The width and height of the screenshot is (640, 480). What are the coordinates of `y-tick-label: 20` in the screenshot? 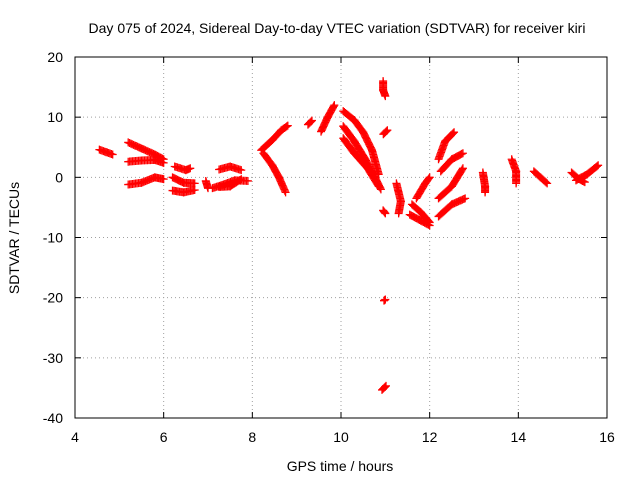 It's located at (55, 57).